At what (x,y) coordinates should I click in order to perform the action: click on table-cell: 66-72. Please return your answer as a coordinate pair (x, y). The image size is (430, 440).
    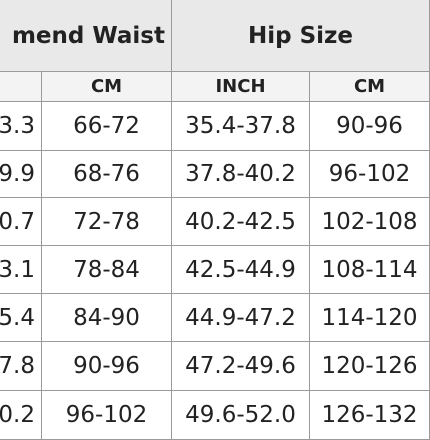
    Looking at the image, I should click on (107, 126).